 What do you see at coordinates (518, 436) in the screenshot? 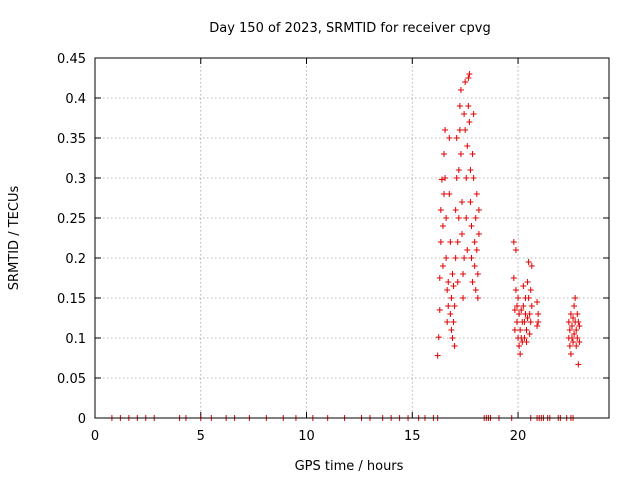
I see `x-tick-label: 20` at bounding box center [518, 436].